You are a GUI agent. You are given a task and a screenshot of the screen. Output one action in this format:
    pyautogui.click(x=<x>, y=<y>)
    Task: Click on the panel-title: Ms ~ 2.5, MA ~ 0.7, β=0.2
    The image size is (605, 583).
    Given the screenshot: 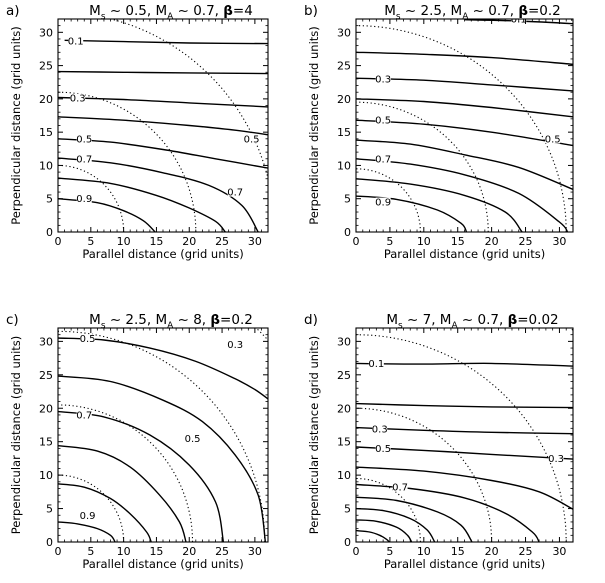 What is the action you would take?
    pyautogui.click(x=472, y=12)
    